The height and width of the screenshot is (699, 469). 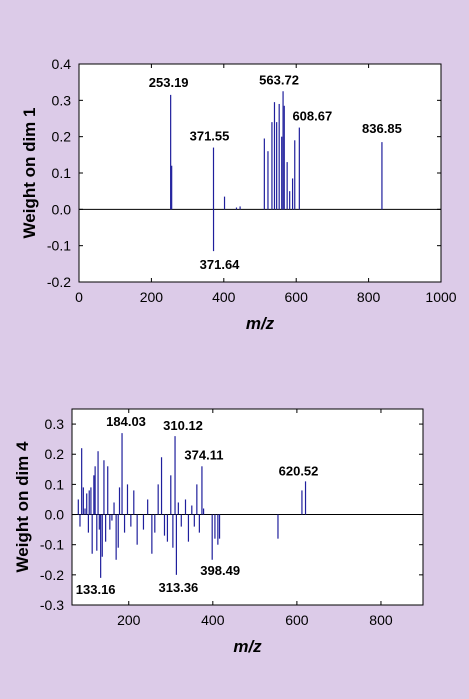 What do you see at coordinates (52, 605) in the screenshot?
I see `y-tick-label: -0.3` at bounding box center [52, 605].